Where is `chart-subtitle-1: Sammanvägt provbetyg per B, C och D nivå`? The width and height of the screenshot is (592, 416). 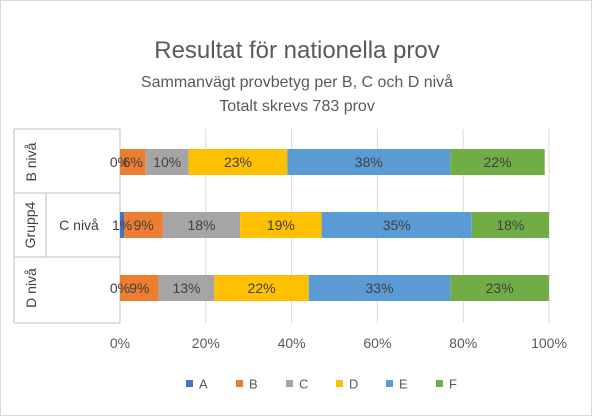
chart-subtitle-1: Sammanvägt provbetyg per B, C och D nivå is located at coordinates (297, 82).